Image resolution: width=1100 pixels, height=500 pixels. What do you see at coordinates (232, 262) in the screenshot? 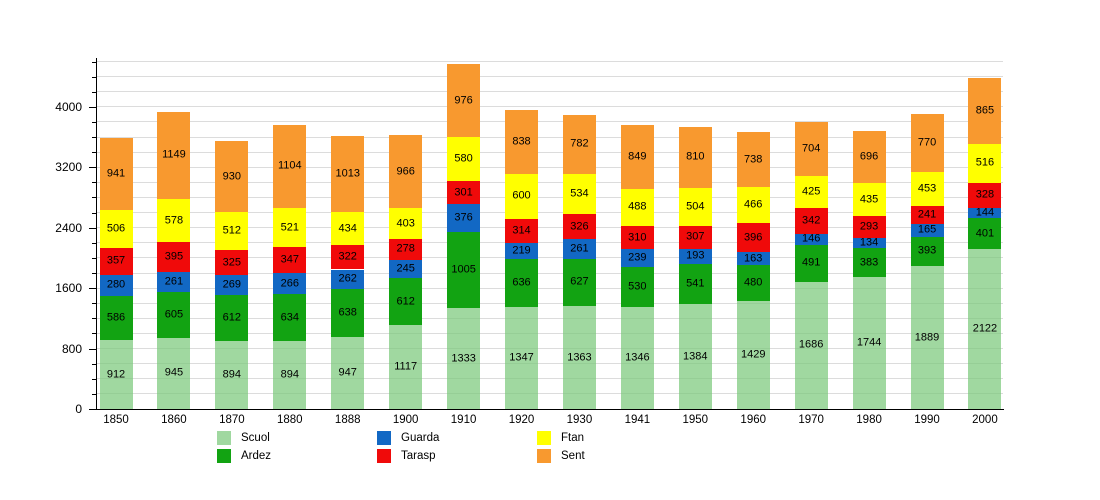
I see `segment-value-label: 325` at bounding box center [232, 262].